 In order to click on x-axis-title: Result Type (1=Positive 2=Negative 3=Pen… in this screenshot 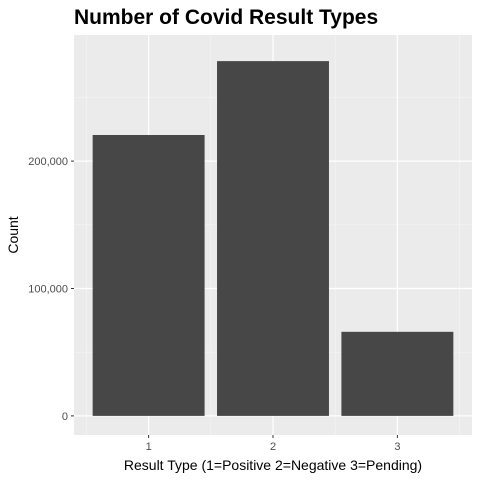, I will do `click(273, 465)`.